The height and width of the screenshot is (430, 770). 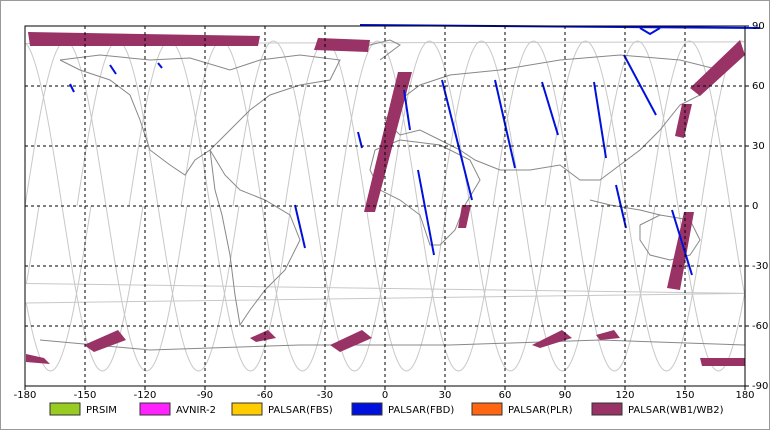 I want to click on x-tick-label: -90, so click(x=205, y=395).